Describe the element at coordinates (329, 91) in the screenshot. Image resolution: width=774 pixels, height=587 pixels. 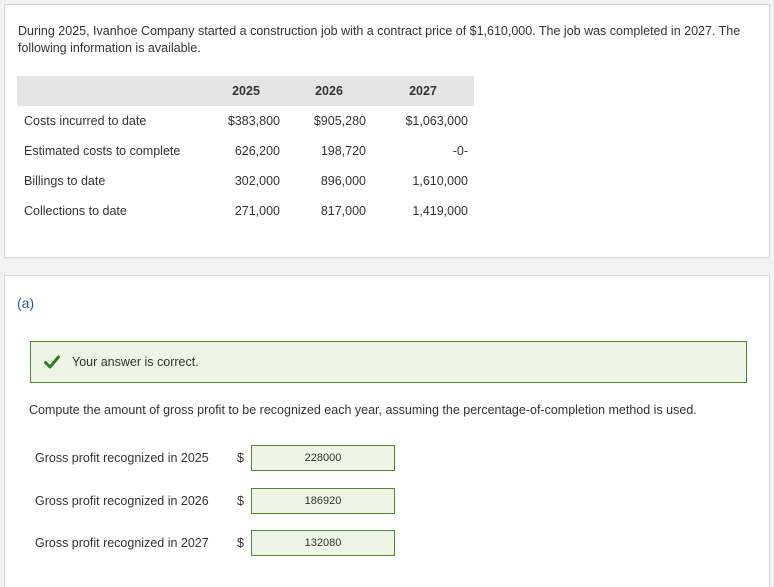
I see `header-2026: 2026` at that location.